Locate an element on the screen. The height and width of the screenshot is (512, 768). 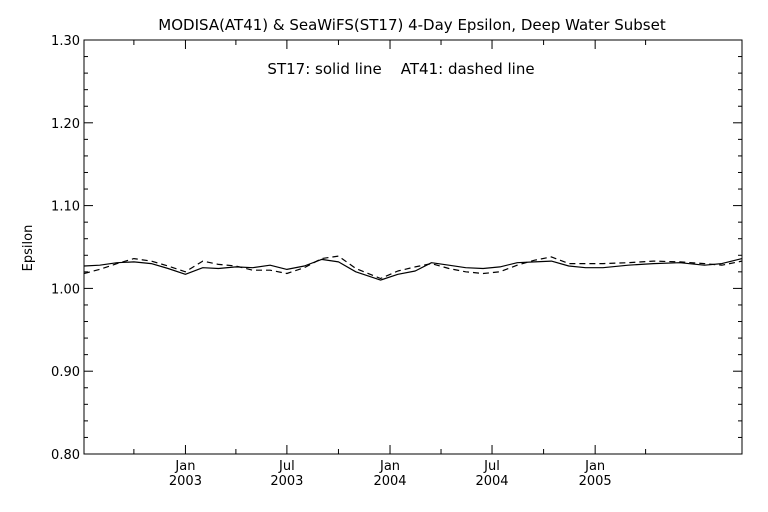
y-tick-label: 1.00 is located at coordinates (65, 289).